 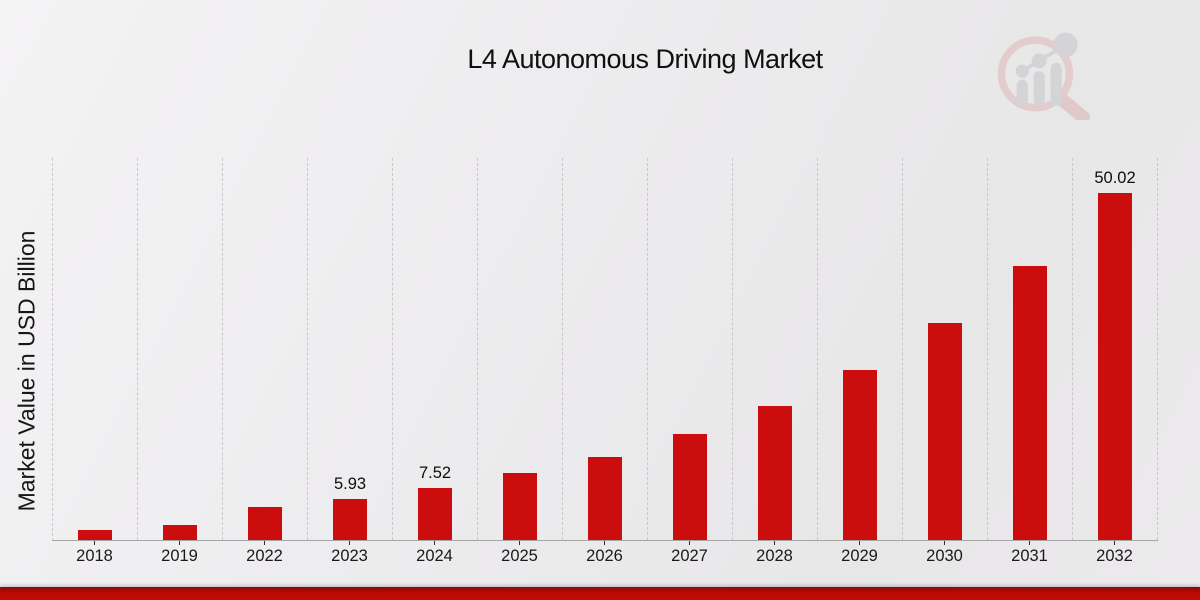 I want to click on x-tick-label: 2024, so click(x=434, y=556).